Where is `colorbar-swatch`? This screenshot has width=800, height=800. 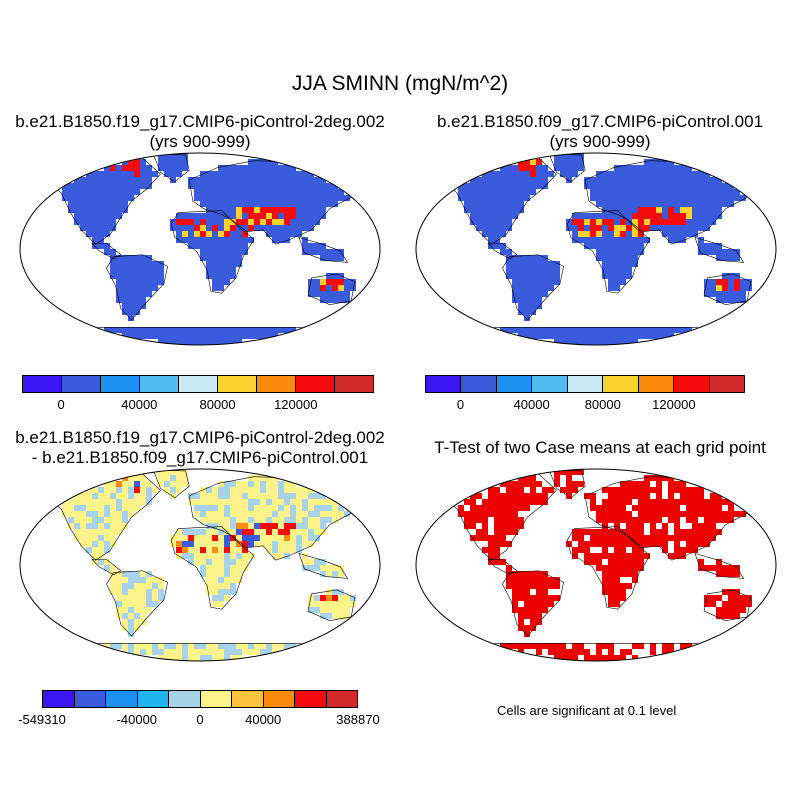 colorbar-swatch is located at coordinates (279, 699).